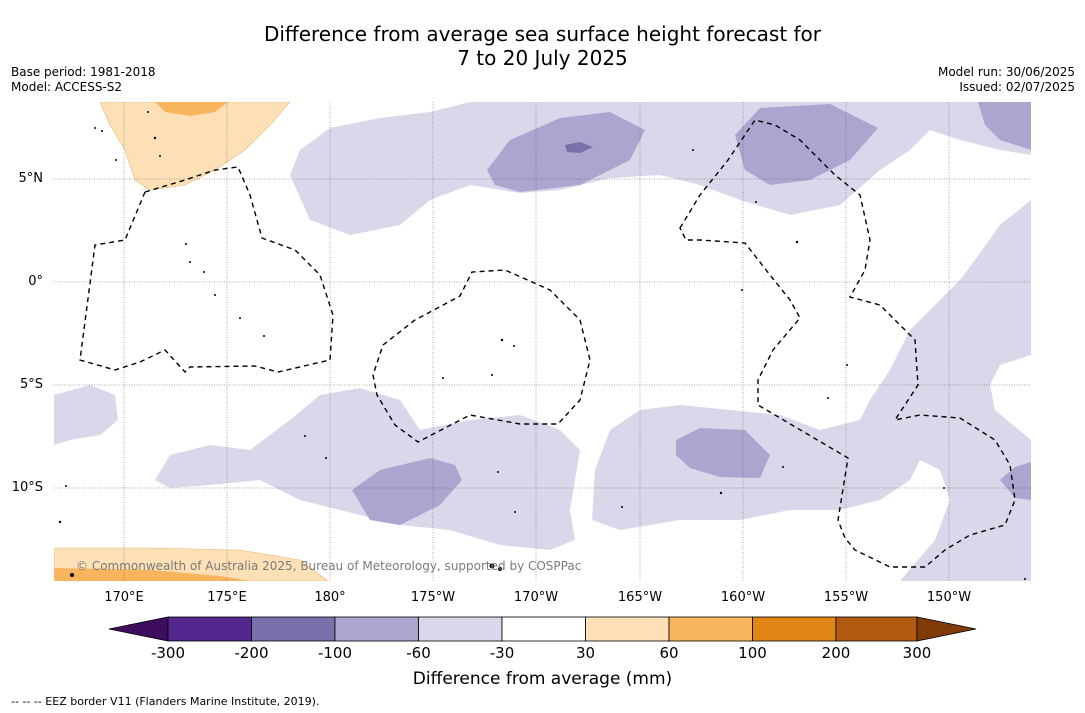  I want to click on lon-label-175w: 175°W, so click(433, 597).